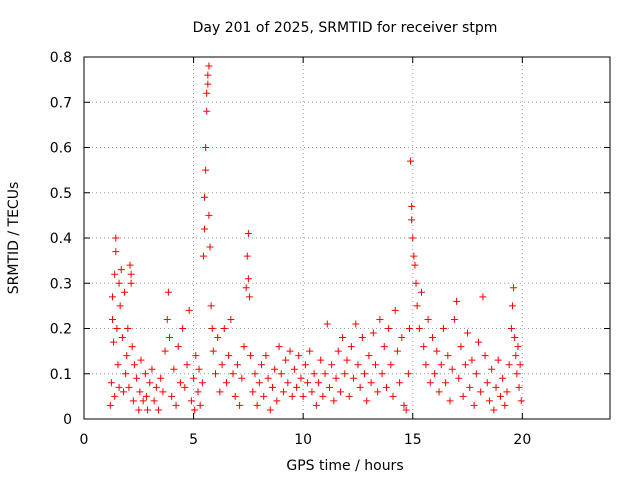  Describe the element at coordinates (413, 440) in the screenshot. I see `x-tick-label: 15` at that location.